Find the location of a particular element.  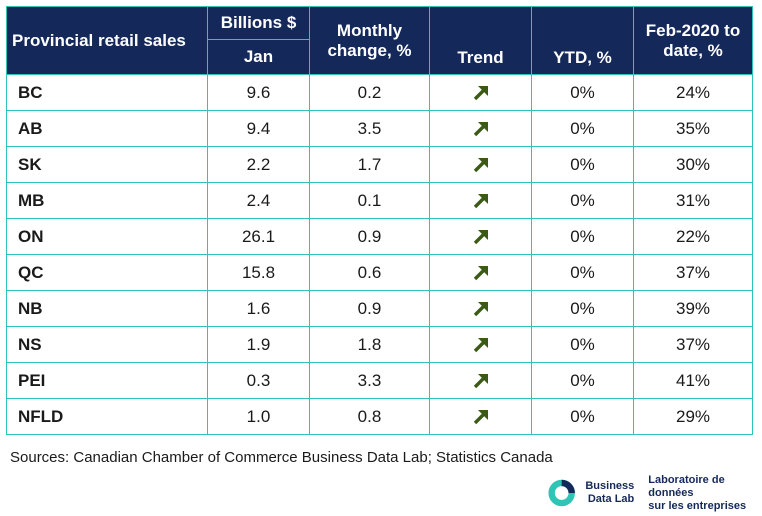

table-row: QC 15.8 0.6 0% 37% is located at coordinates (379, 272).